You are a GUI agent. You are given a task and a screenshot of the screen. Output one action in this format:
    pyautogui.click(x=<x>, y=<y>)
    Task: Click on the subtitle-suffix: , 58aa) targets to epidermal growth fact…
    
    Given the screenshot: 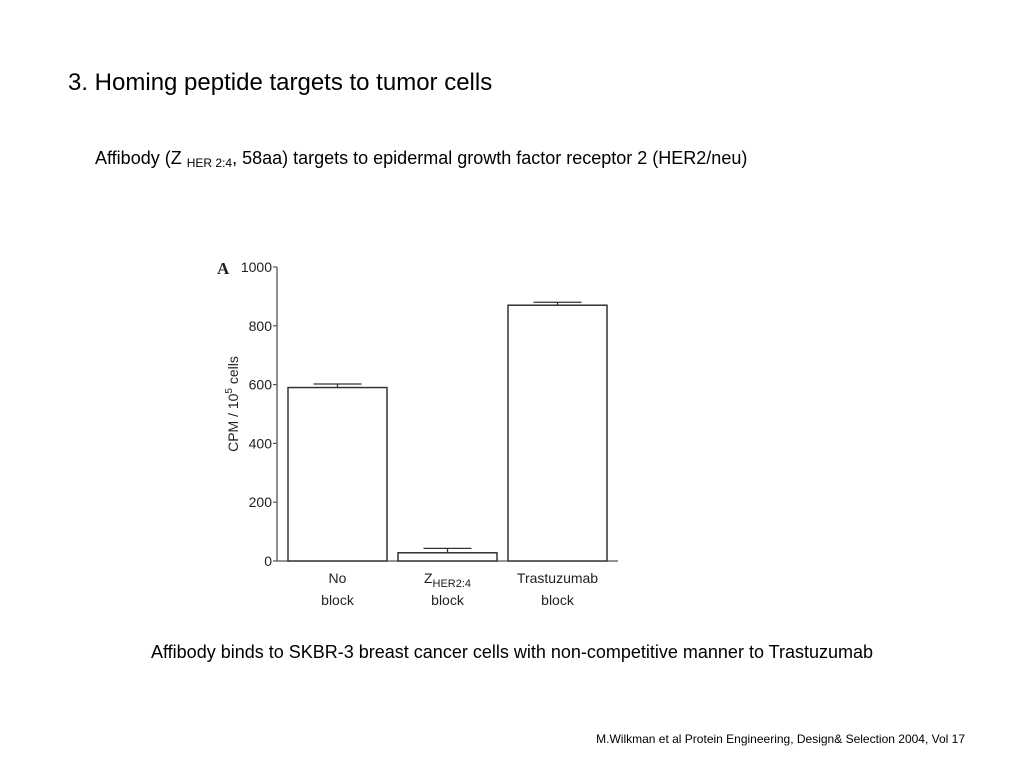 What is the action you would take?
    pyautogui.click(x=490, y=158)
    